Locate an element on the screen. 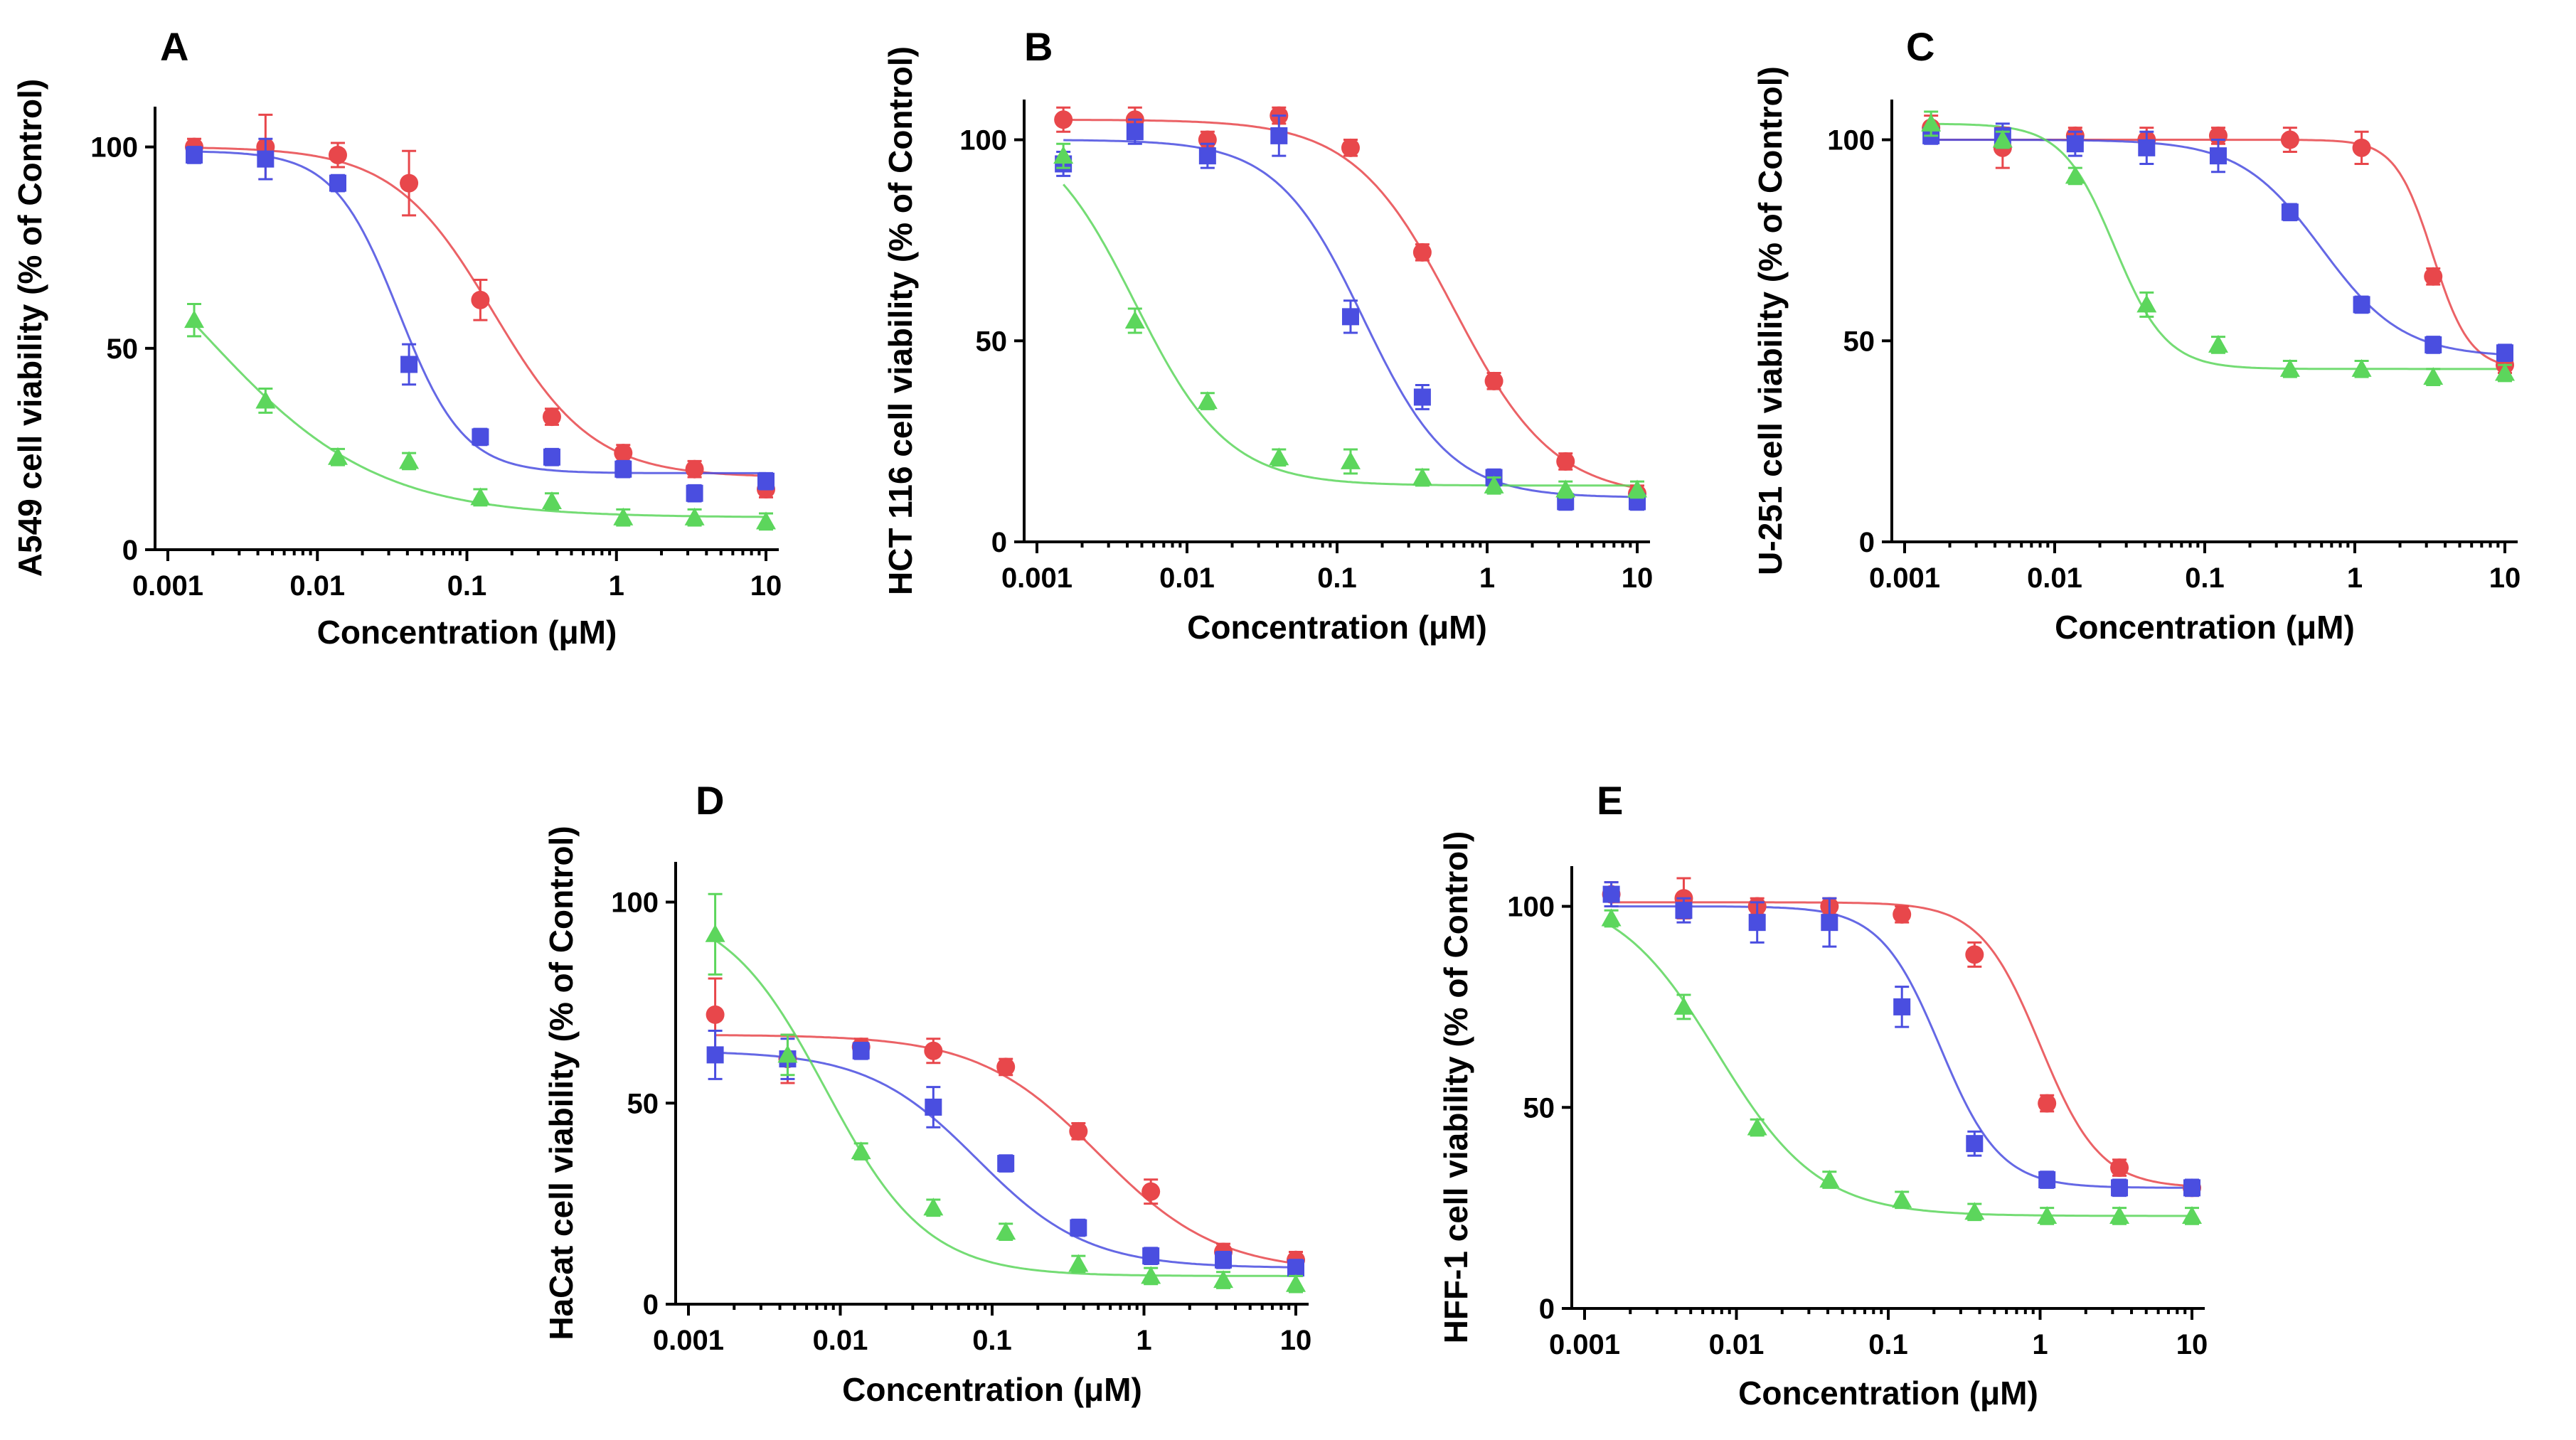  panel-letter: B is located at coordinates (1038, 46).